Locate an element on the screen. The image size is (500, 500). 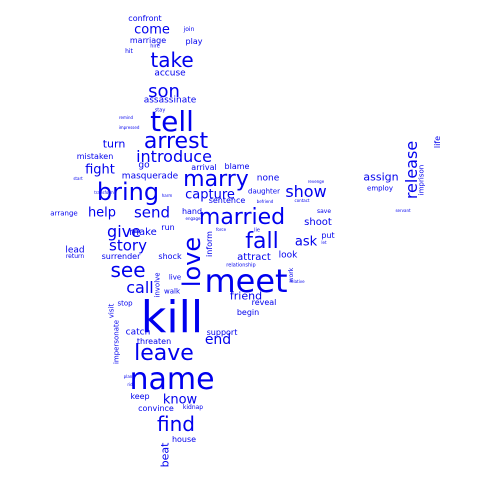
word-support: support is located at coordinates (222, 332).